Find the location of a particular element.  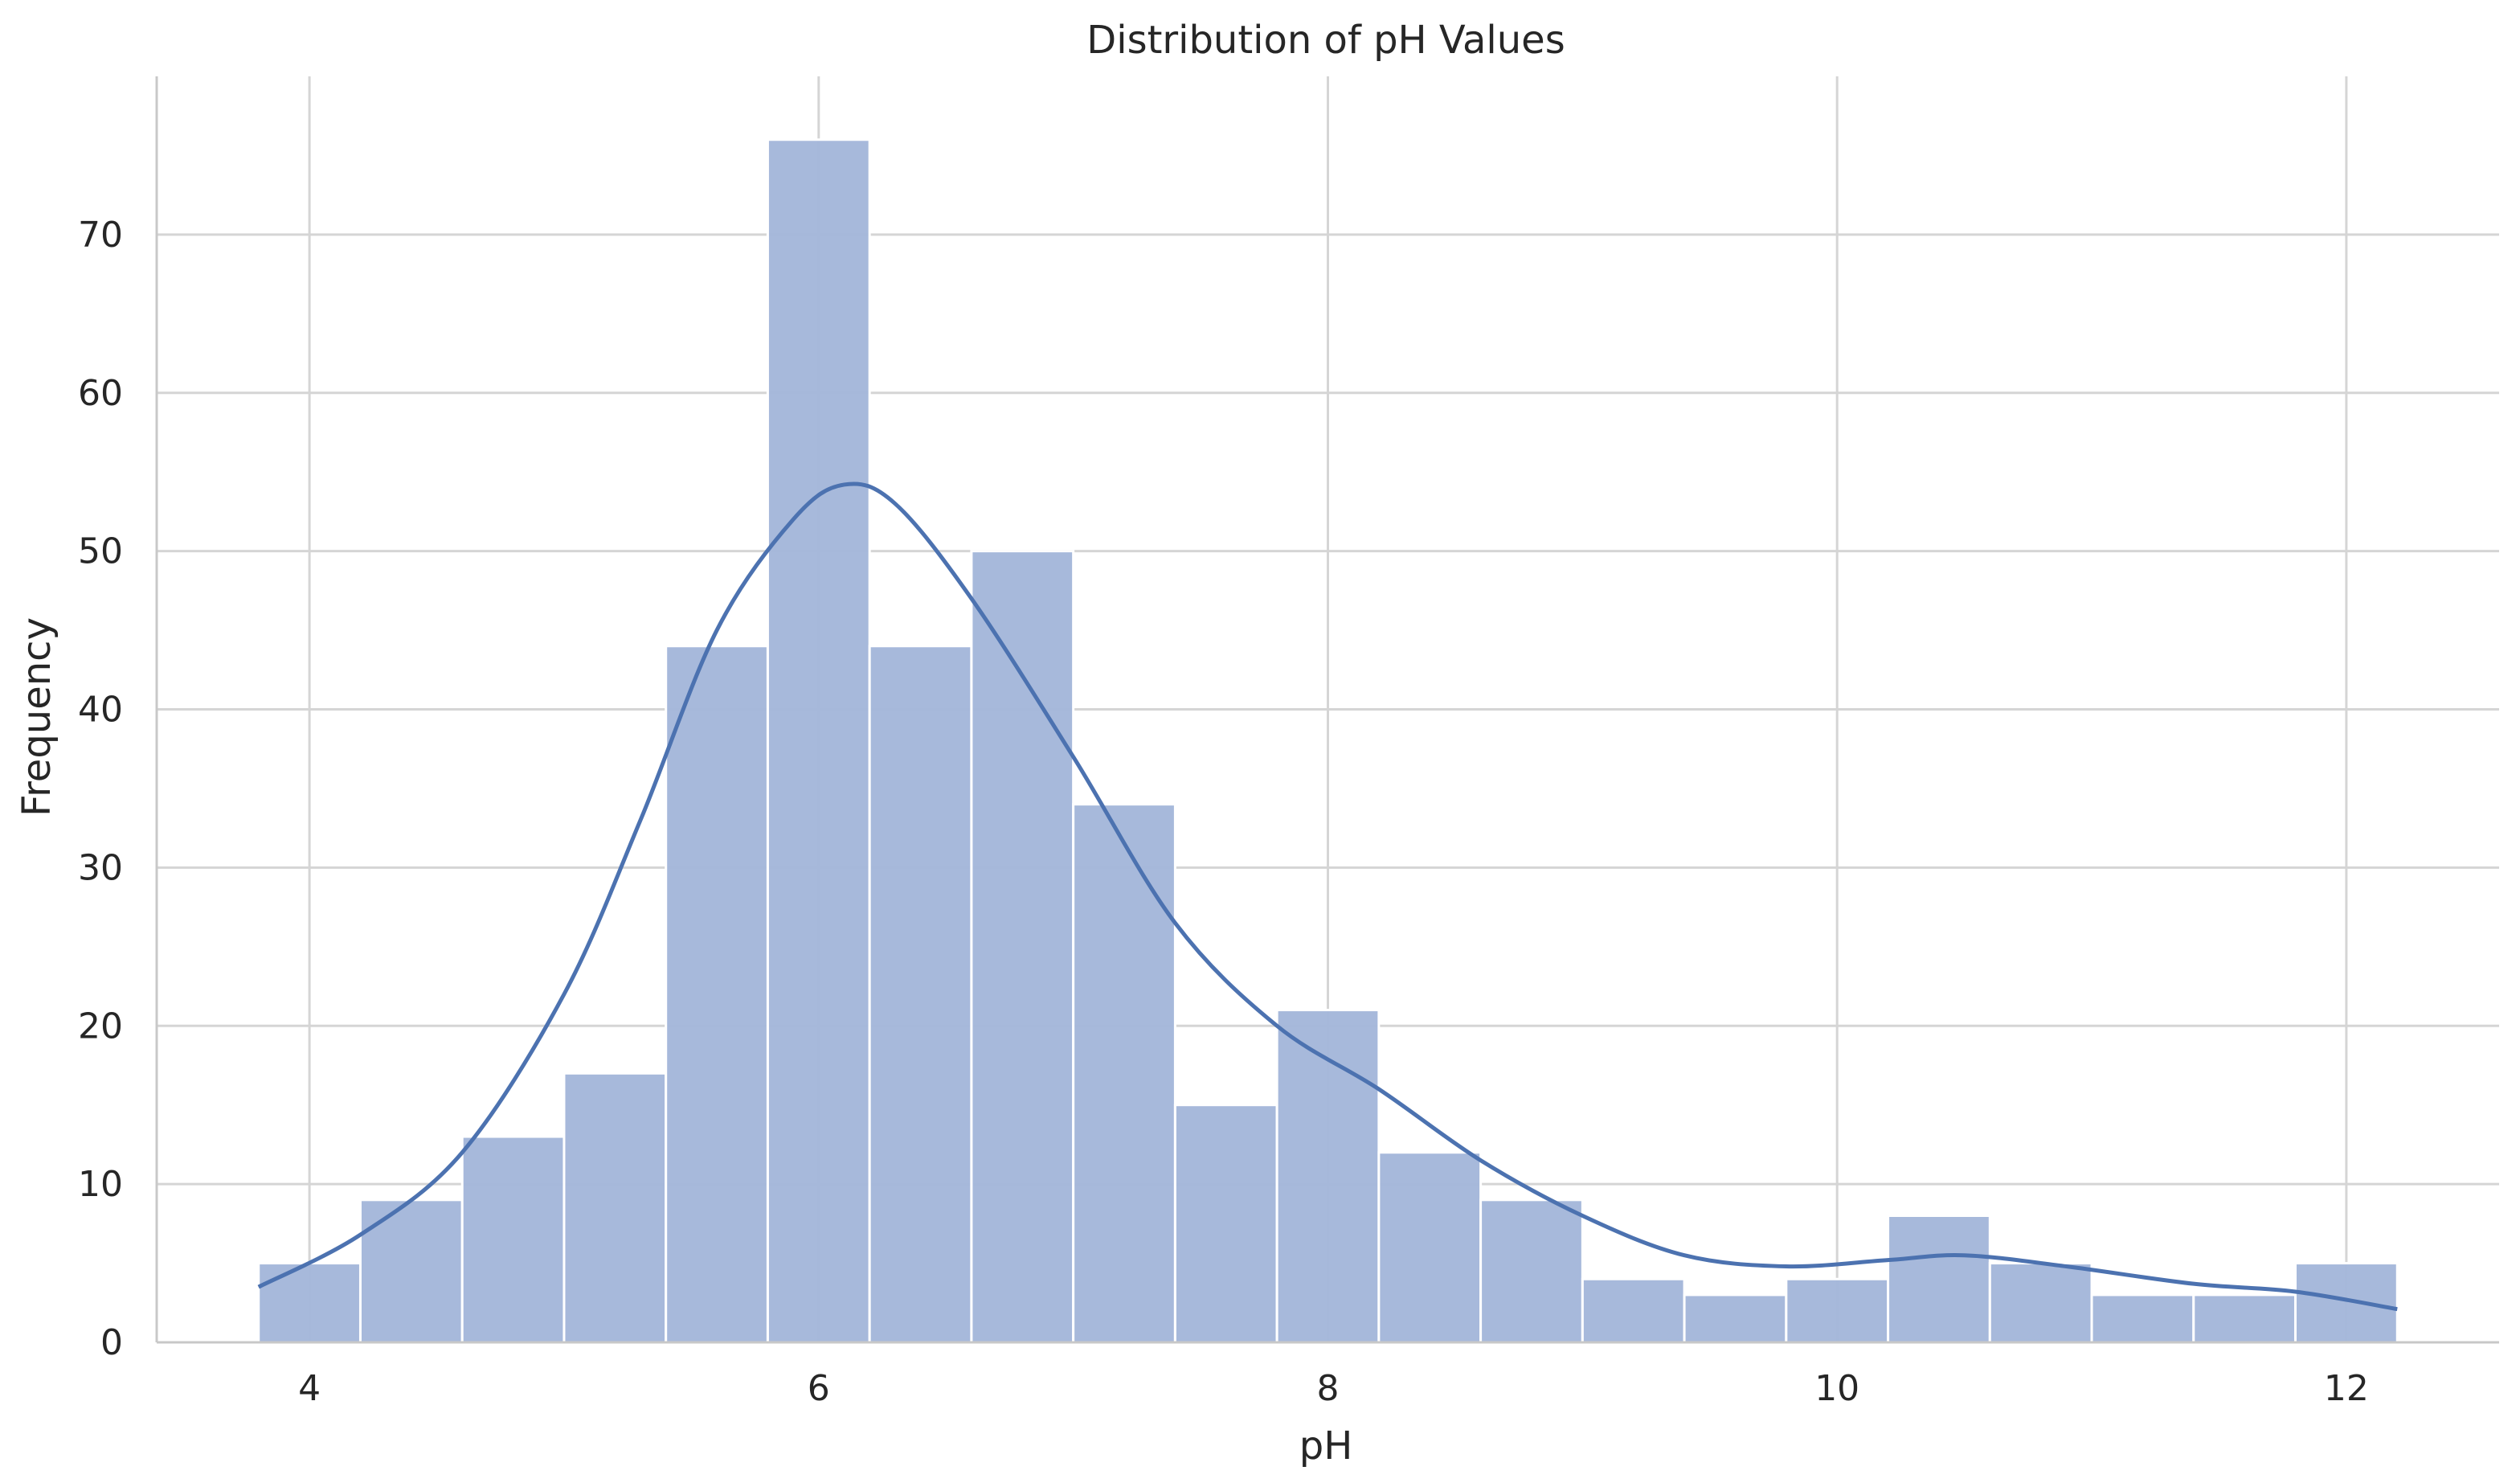

y-tick-label: 70 is located at coordinates (100, 236).